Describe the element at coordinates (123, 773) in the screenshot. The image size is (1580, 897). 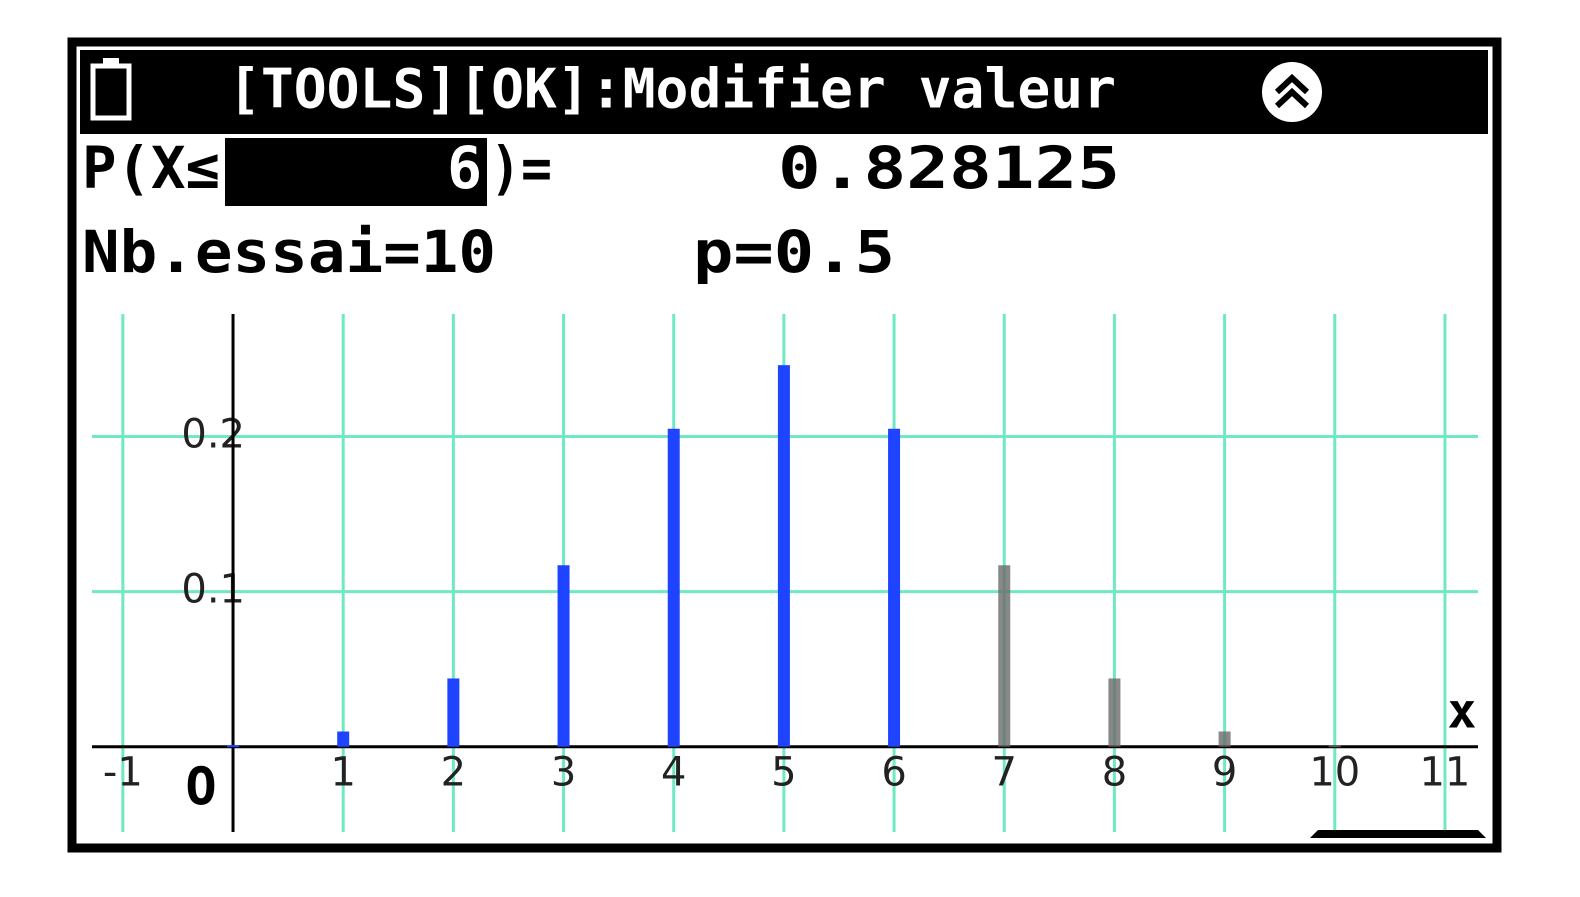
I see `x-tick-label: -1` at that location.